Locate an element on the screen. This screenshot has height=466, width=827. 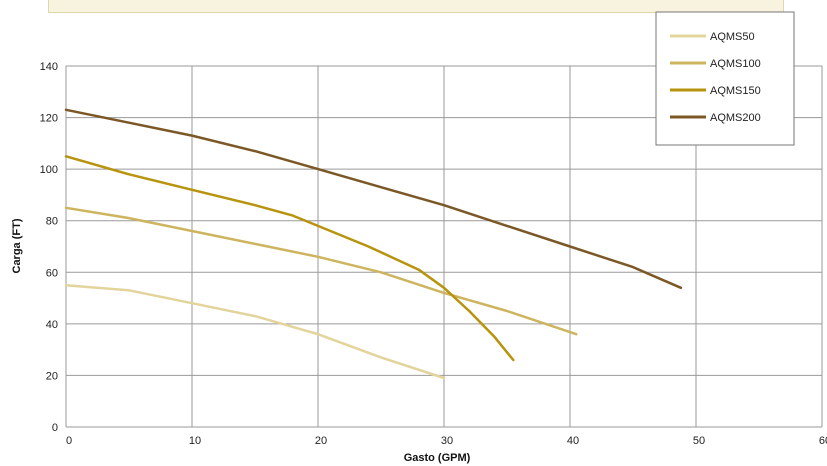
x-tick-label: 10 is located at coordinates (195, 441).